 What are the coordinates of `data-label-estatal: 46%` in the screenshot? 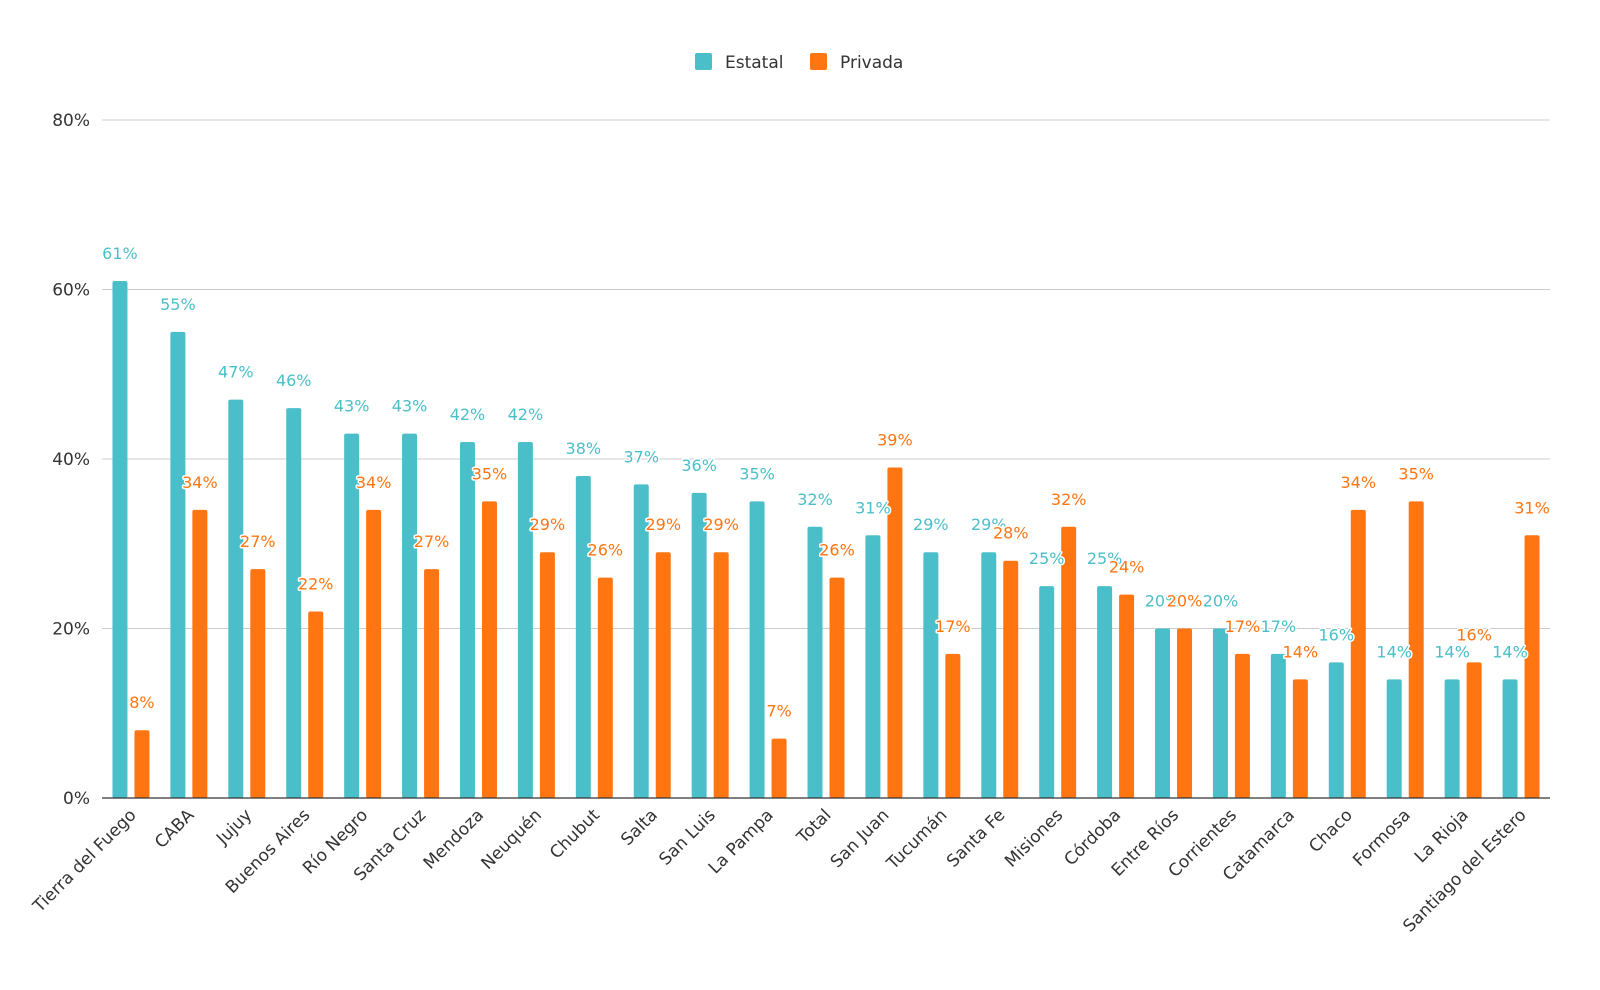 It's located at (294, 380).